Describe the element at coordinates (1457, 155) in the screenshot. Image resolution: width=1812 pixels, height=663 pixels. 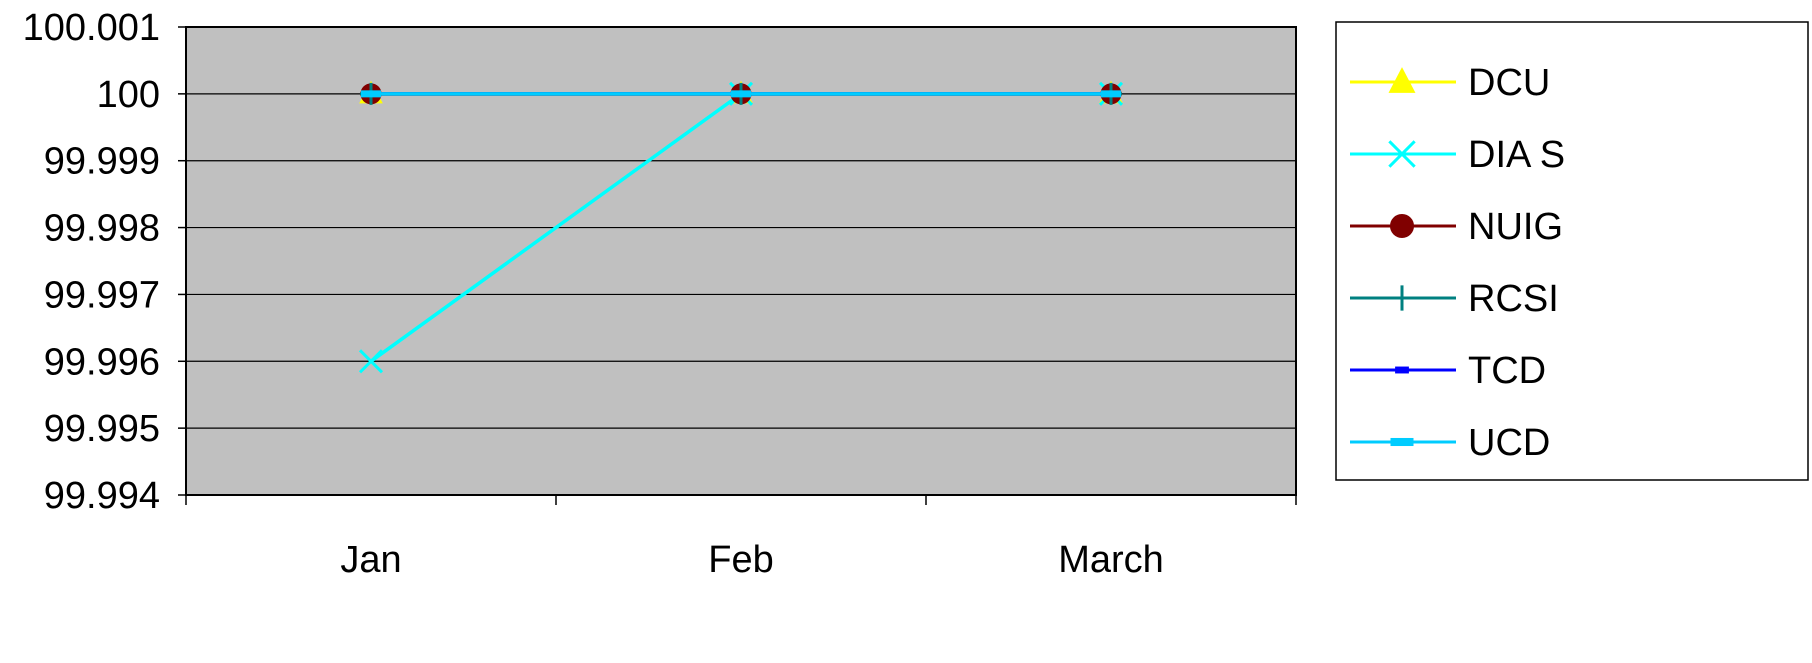
I see `legend-entry-dias: DIA S` at that location.